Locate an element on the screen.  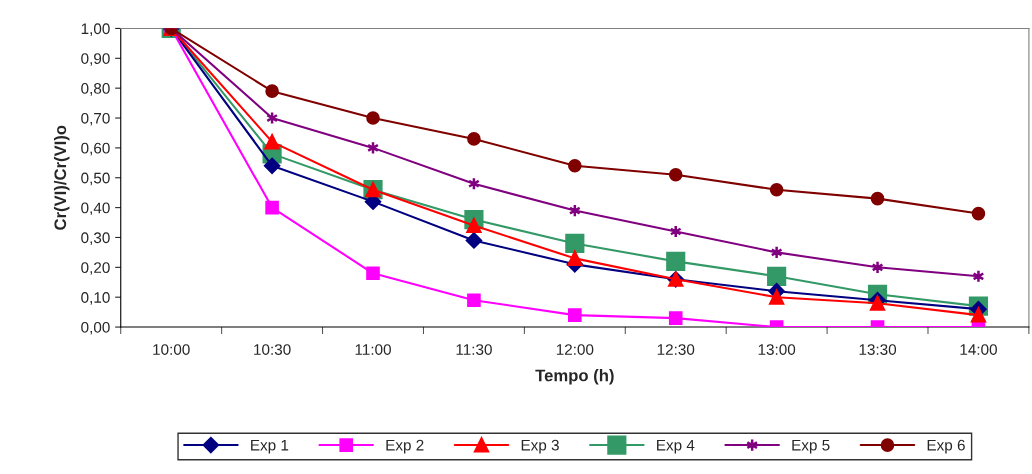
legend-label: Exp 6 is located at coordinates (946, 446).